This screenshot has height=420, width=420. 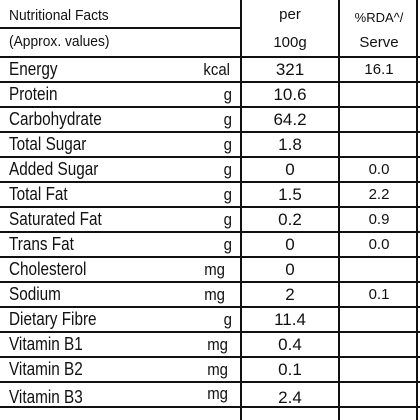 I want to click on table-row: Trans Fat g 0 0.0, so click(x=210, y=244).